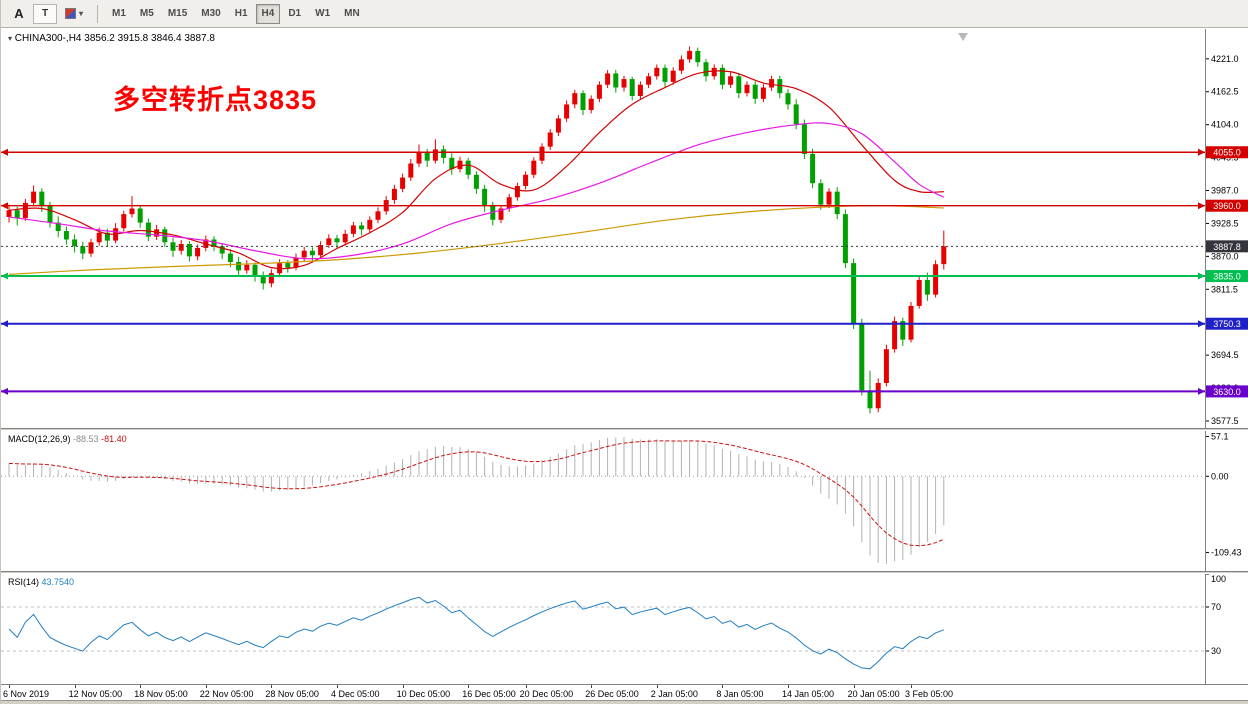 The width and height of the screenshot is (1248, 704). What do you see at coordinates (1225, 59) in the screenshot?
I see `svg-text: 4221.0` at bounding box center [1225, 59].